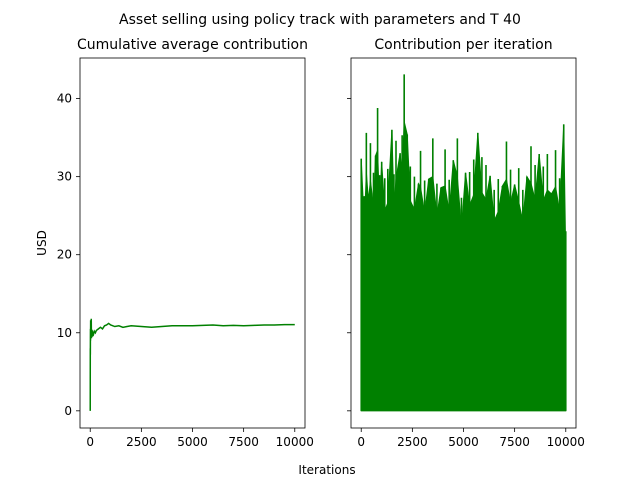  What do you see at coordinates (42, 243) in the screenshot?
I see `y-axis-label: USD` at bounding box center [42, 243].